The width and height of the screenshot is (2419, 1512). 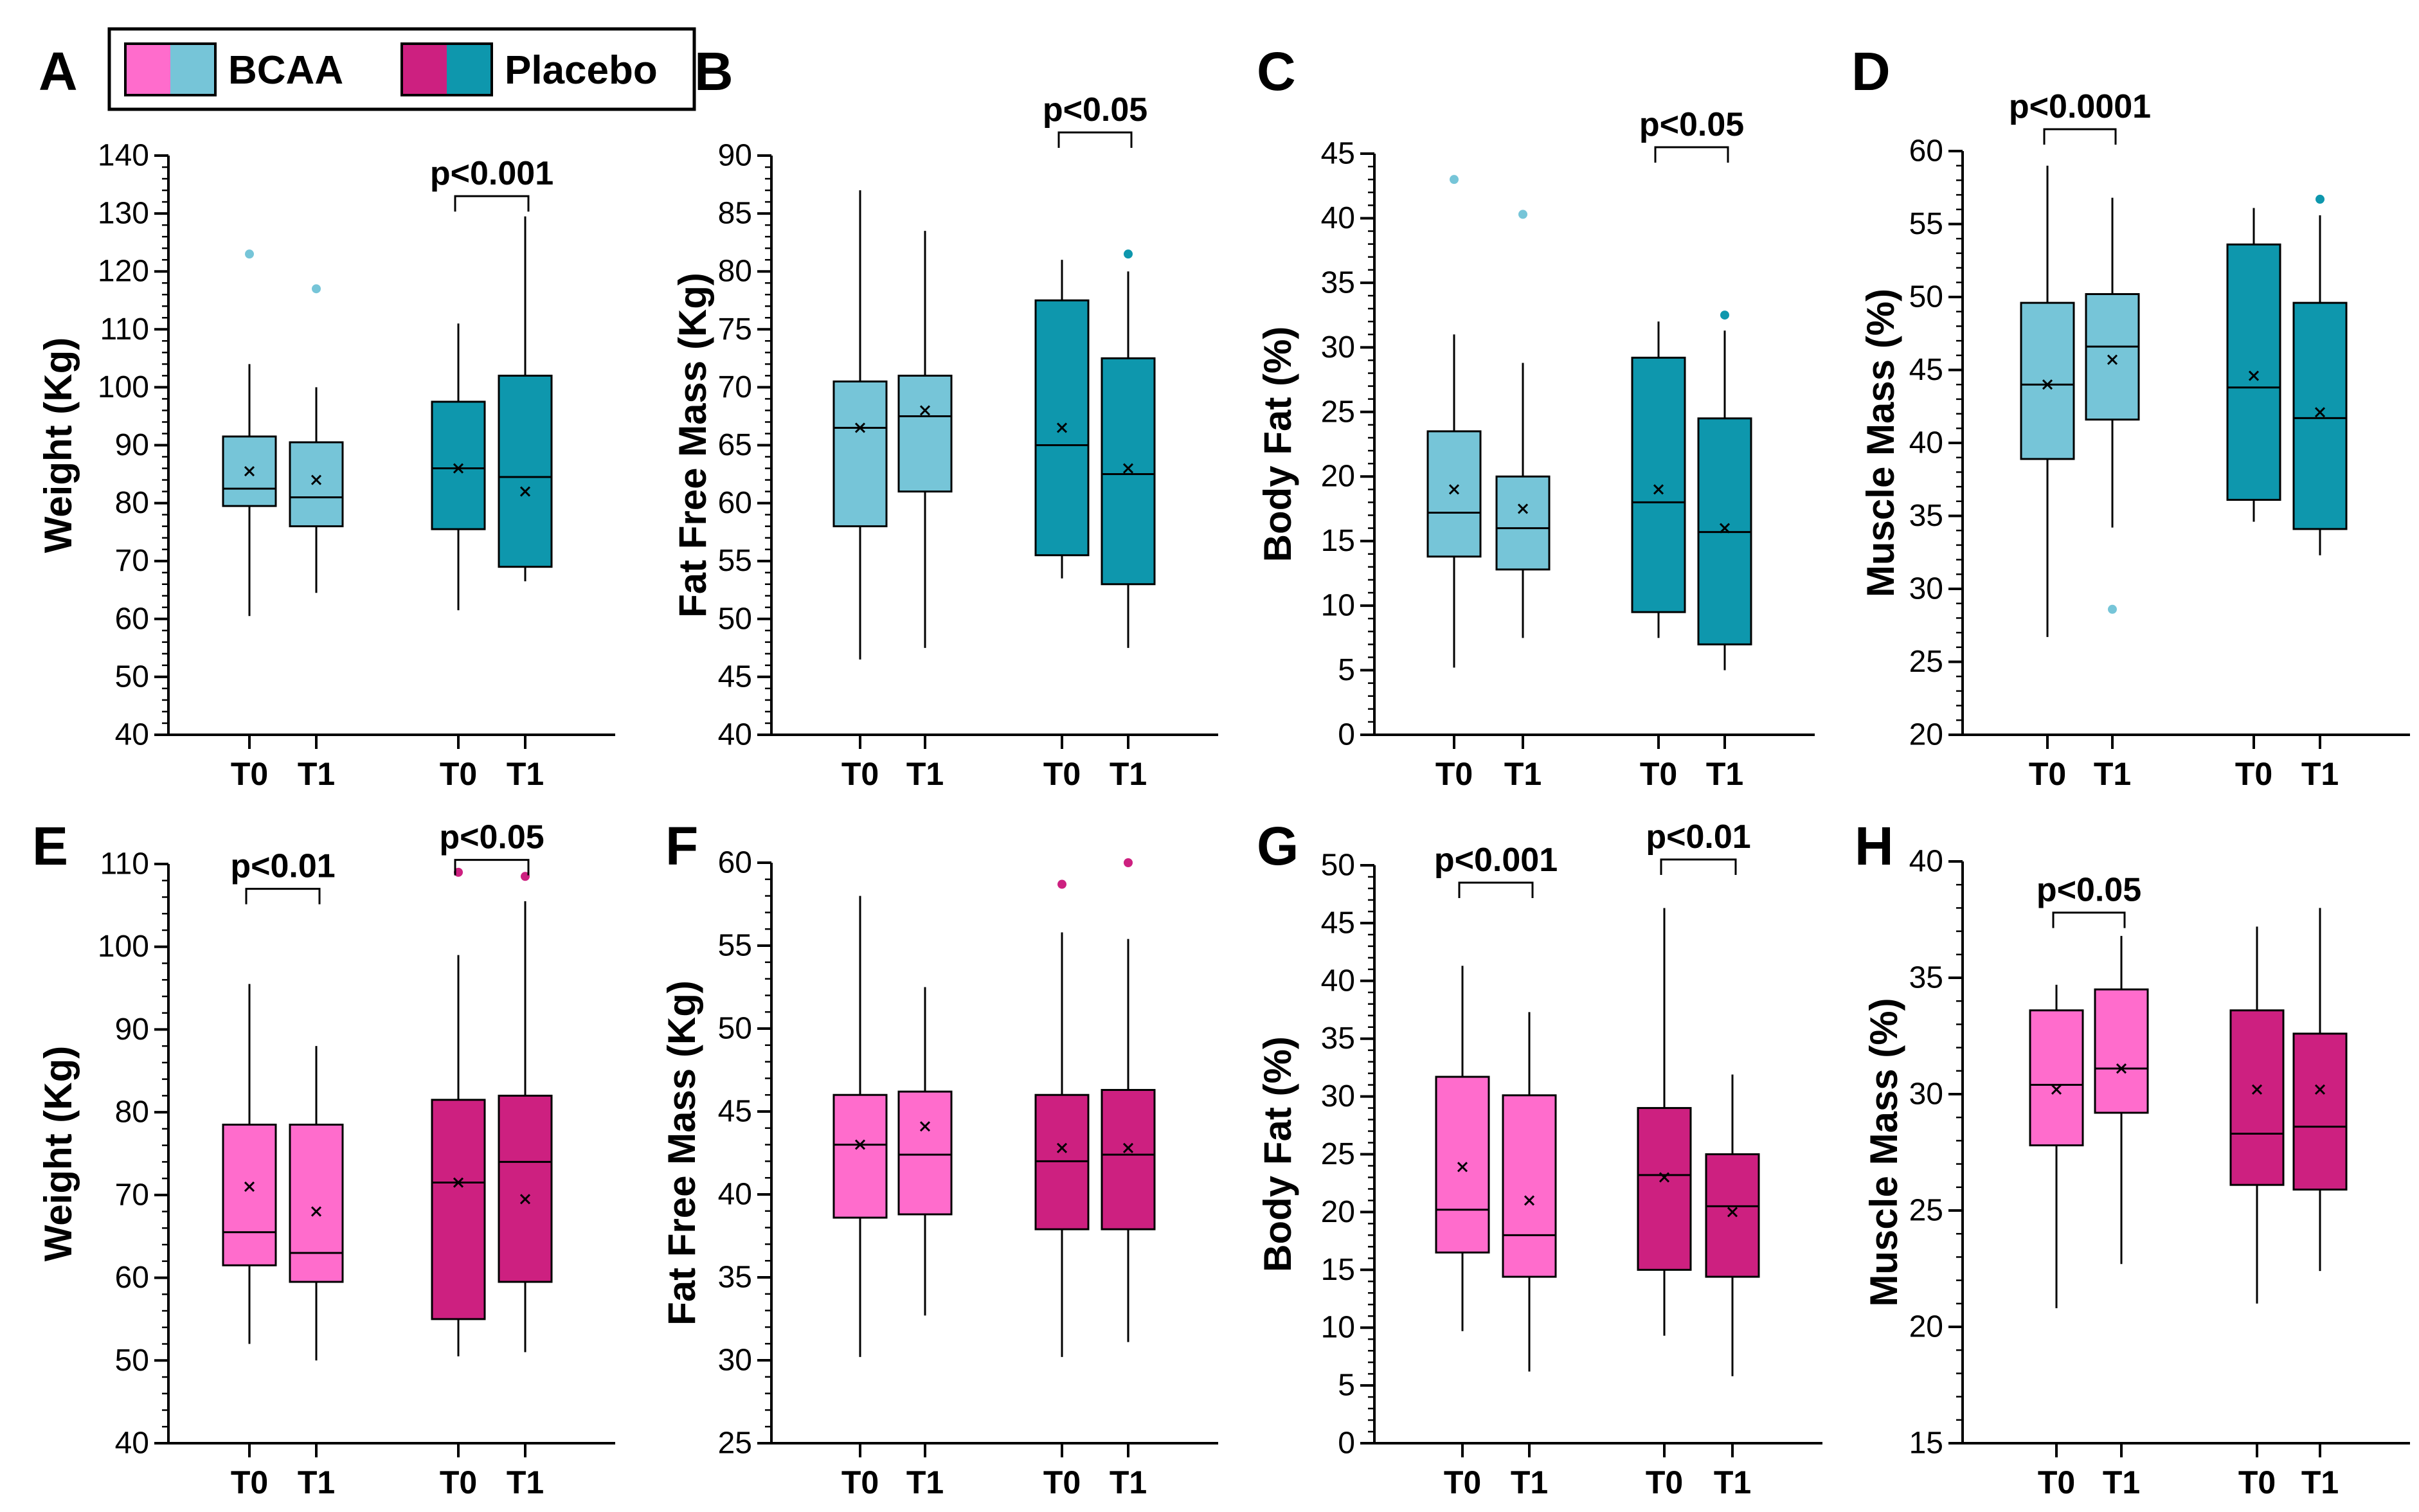 I want to click on y-tick-label: 15, so click(x=1926, y=1443).